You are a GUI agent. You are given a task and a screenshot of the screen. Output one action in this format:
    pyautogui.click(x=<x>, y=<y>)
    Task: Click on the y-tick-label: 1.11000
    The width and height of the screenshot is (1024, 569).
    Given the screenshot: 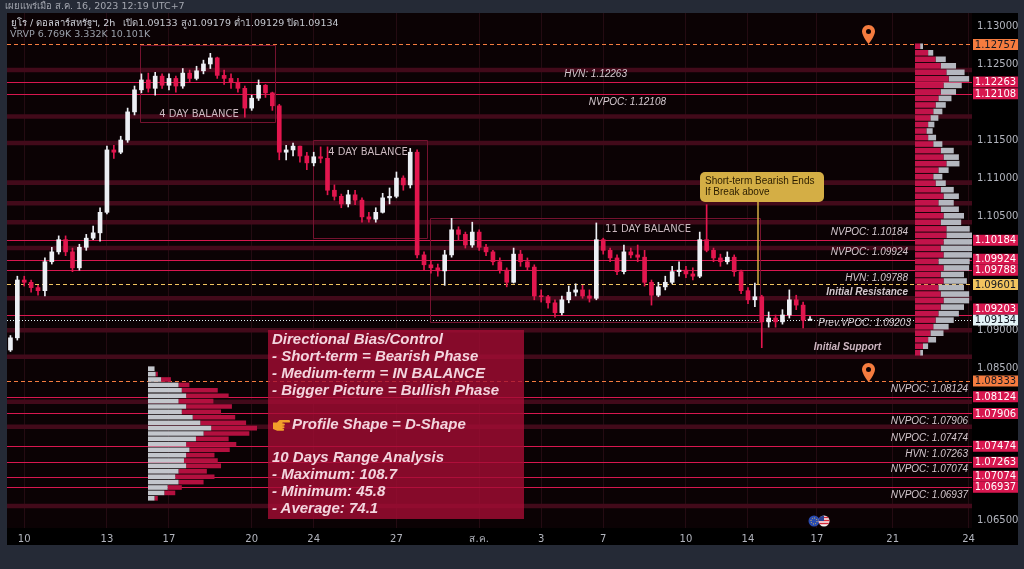 What is the action you would take?
    pyautogui.click(x=998, y=177)
    